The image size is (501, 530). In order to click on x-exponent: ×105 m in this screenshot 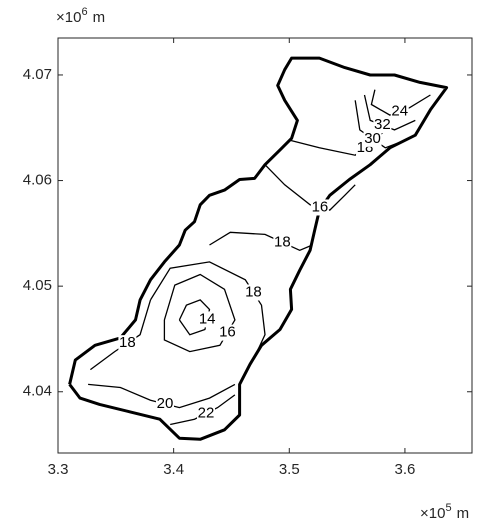, I will do `click(444, 512)`.